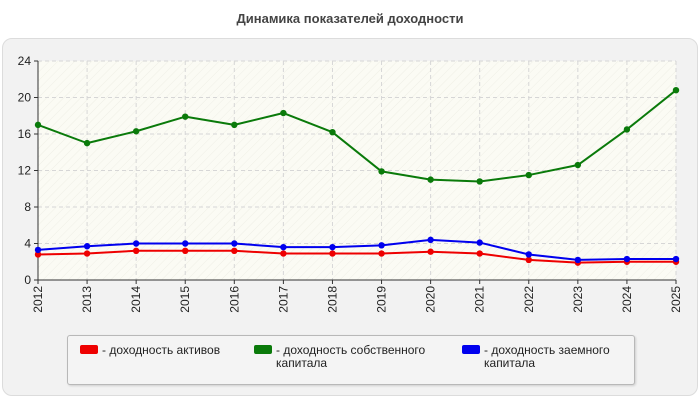 This screenshot has width=700, height=400. I want to click on legend-label-equity: - доходность собственного капитала, so click(351, 356).